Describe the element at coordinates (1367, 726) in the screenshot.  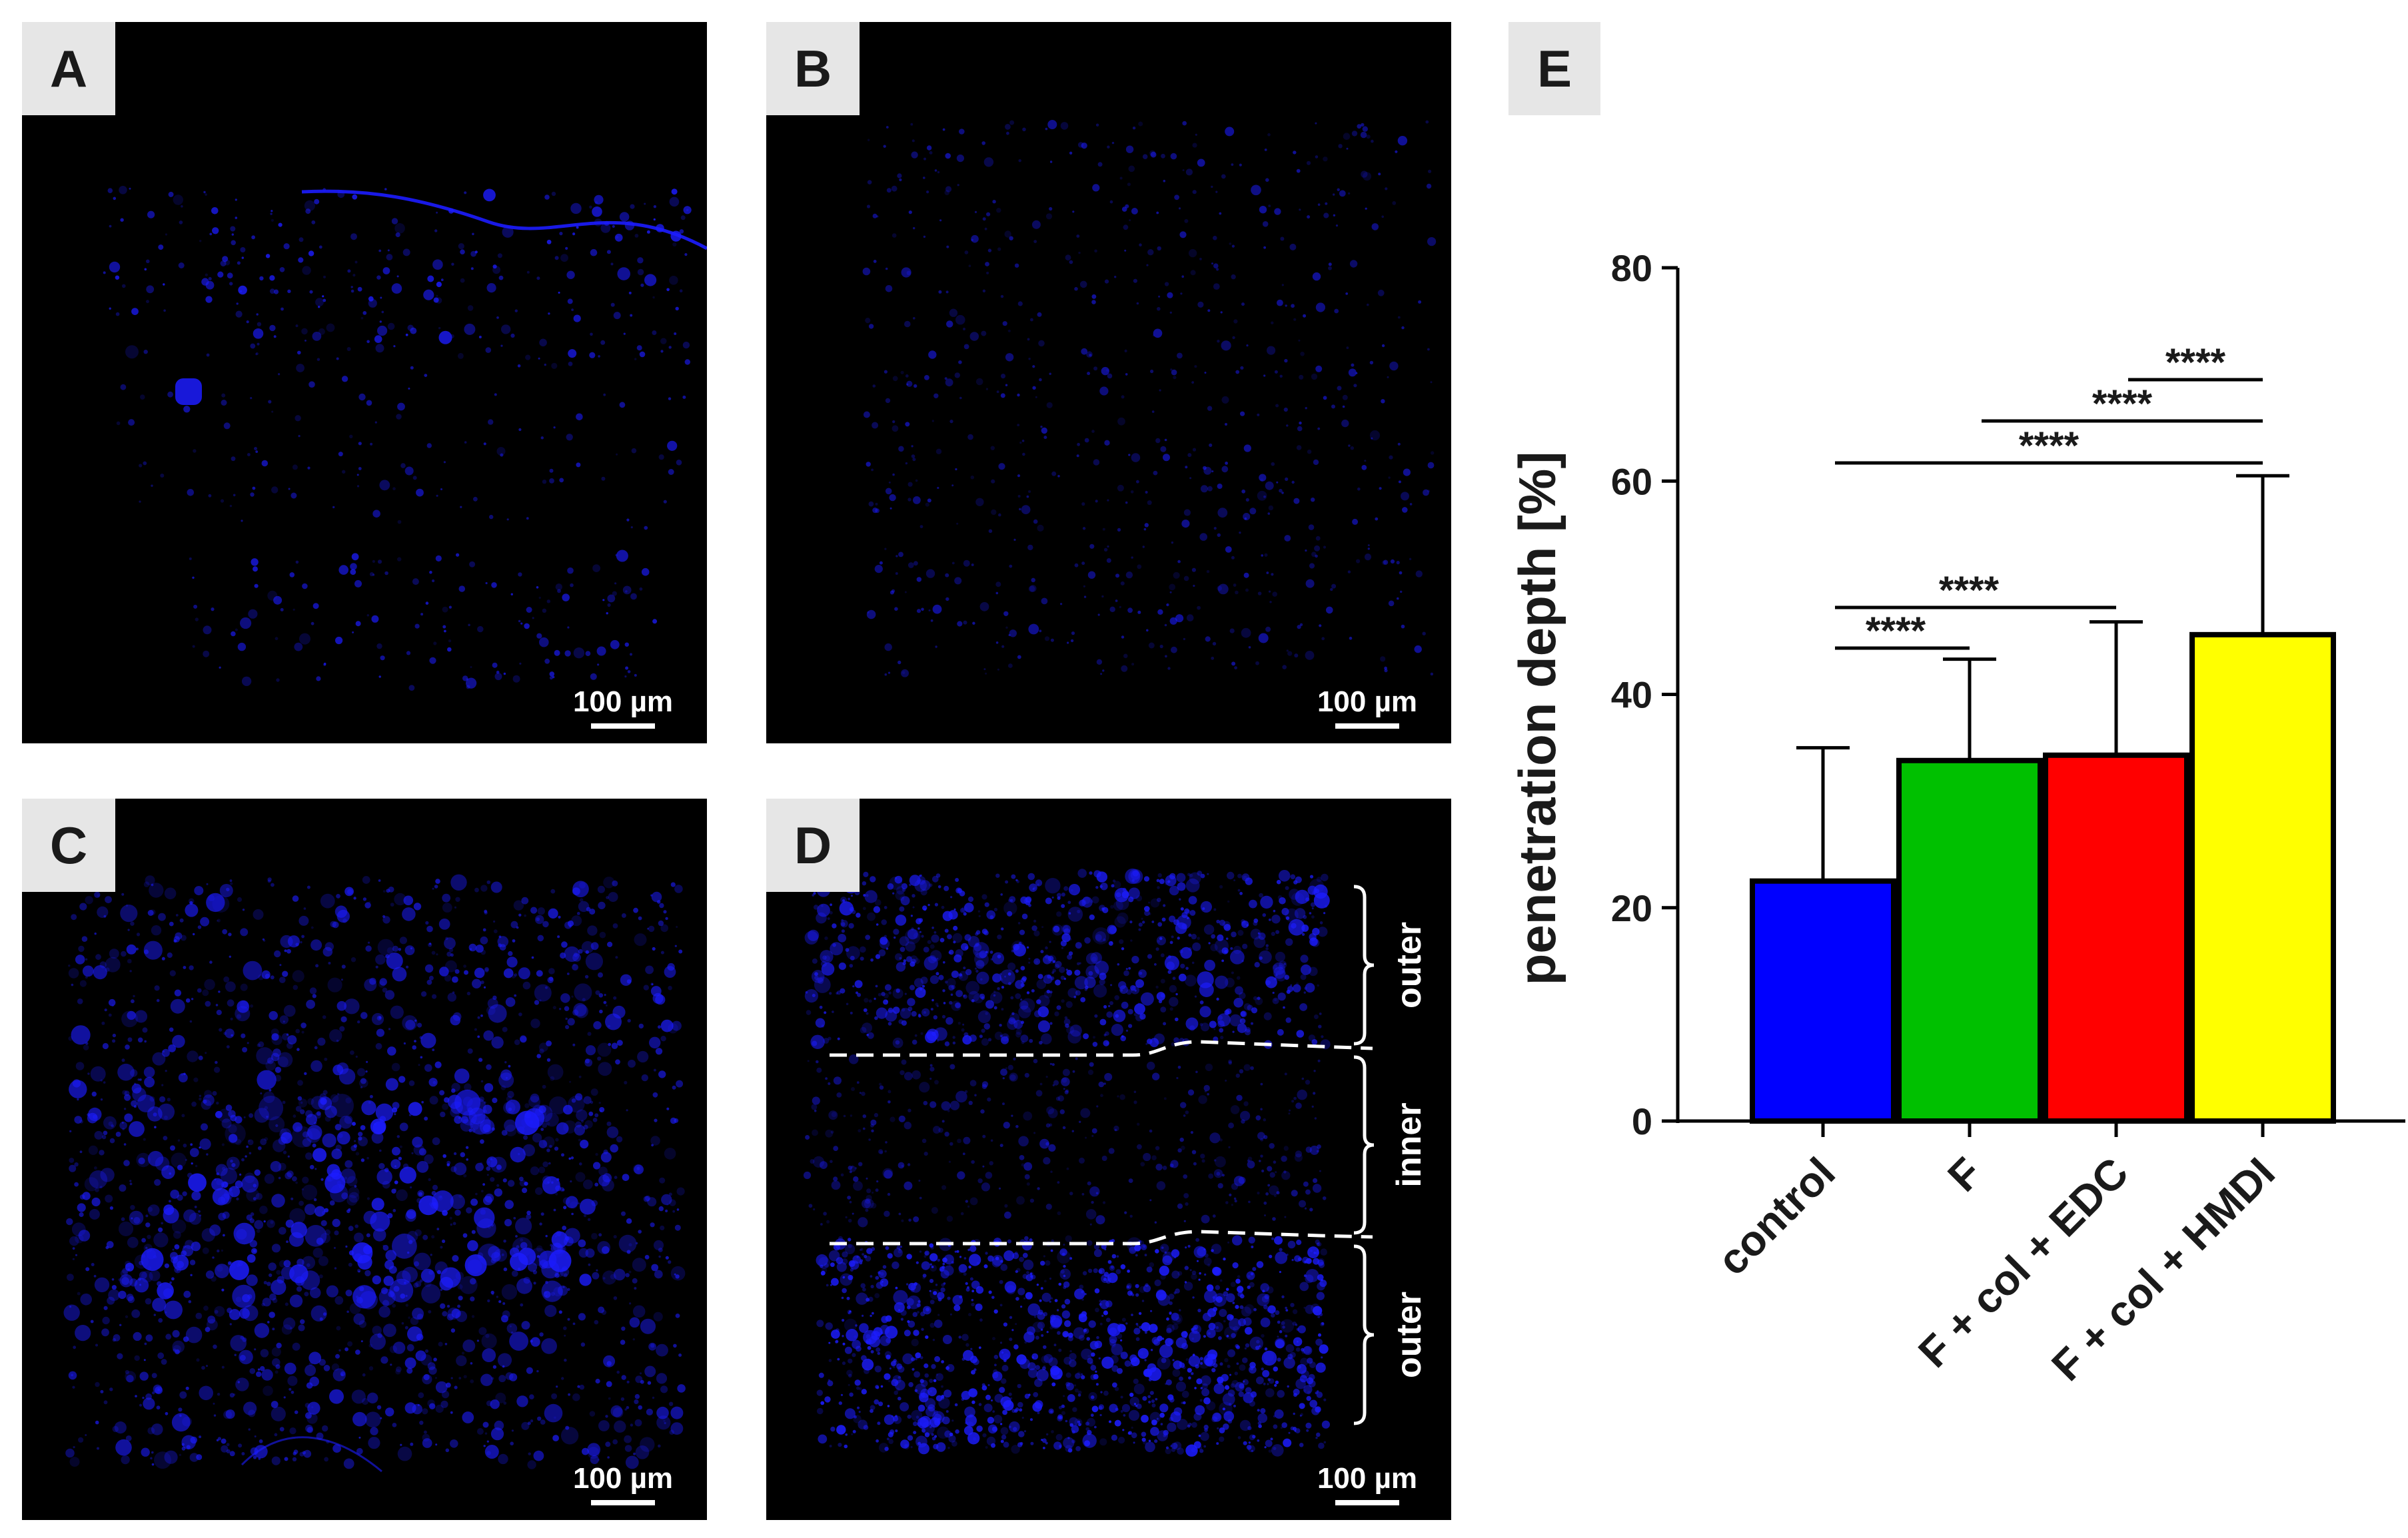
I see `scale-bar-line-b` at that location.